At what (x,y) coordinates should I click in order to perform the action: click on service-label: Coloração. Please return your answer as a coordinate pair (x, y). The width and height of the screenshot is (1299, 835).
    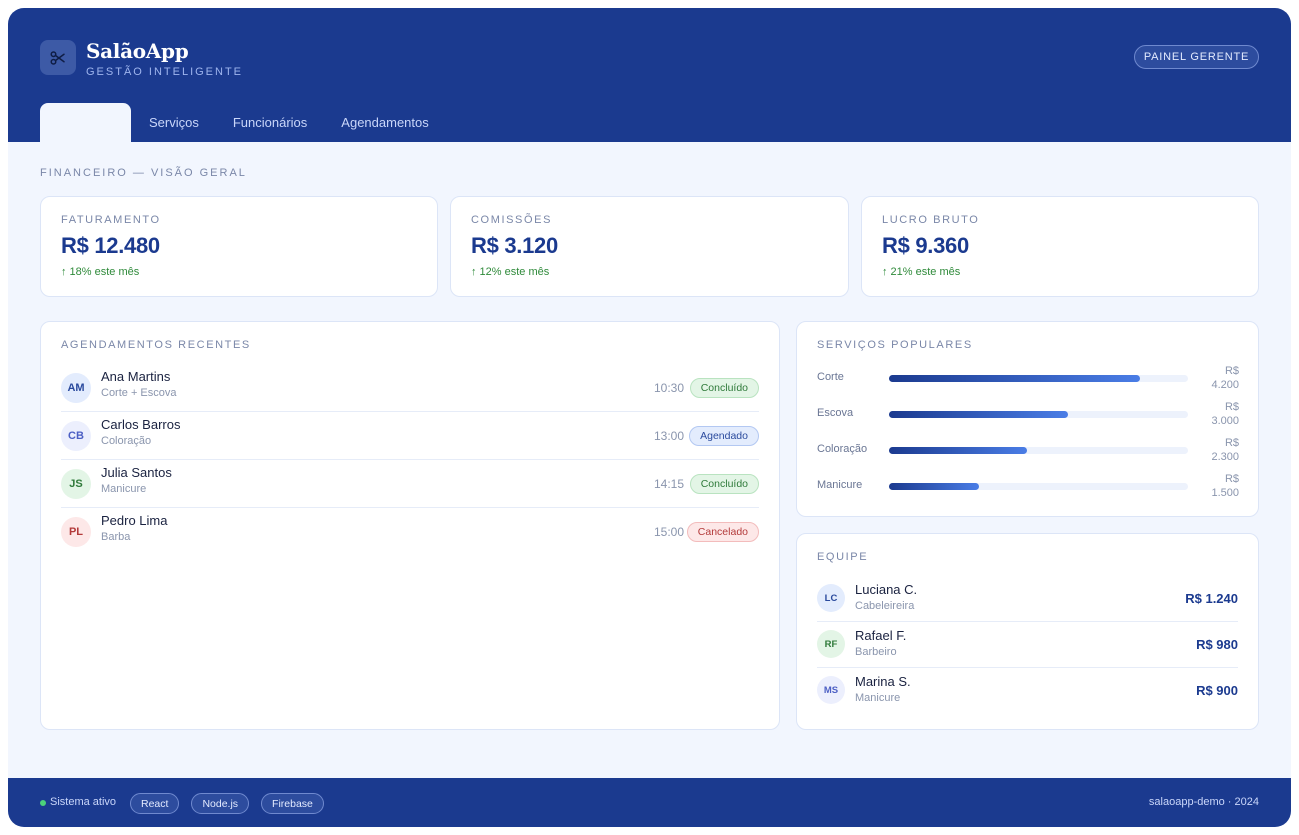
    Looking at the image, I should click on (842, 449).